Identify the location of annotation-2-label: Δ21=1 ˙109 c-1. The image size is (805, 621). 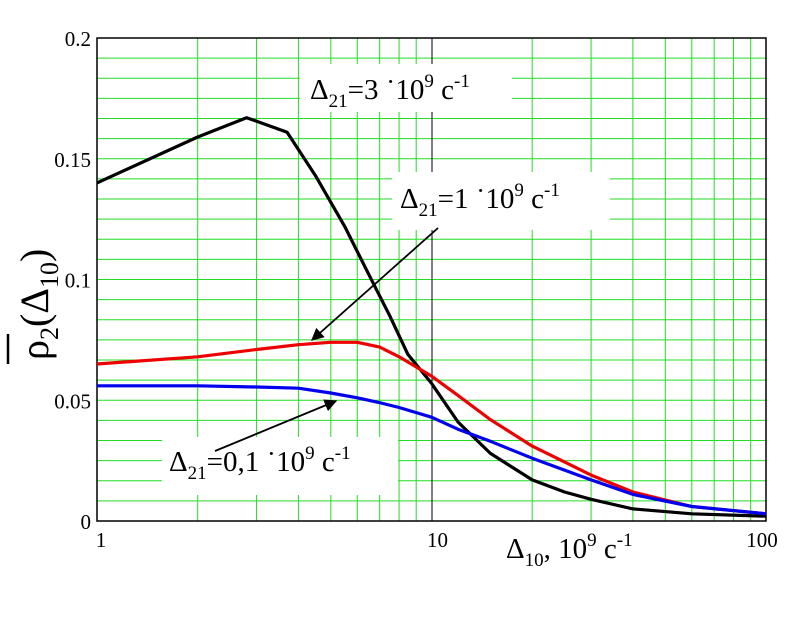
(480, 200).